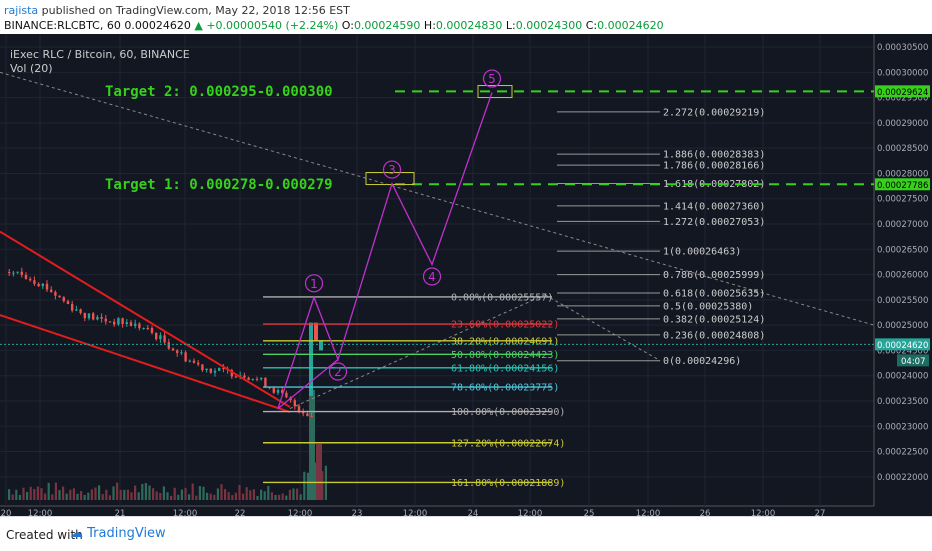  Describe the element at coordinates (902, 48) in the screenshot. I see `y-tick-label: 0.00030500` at that location.